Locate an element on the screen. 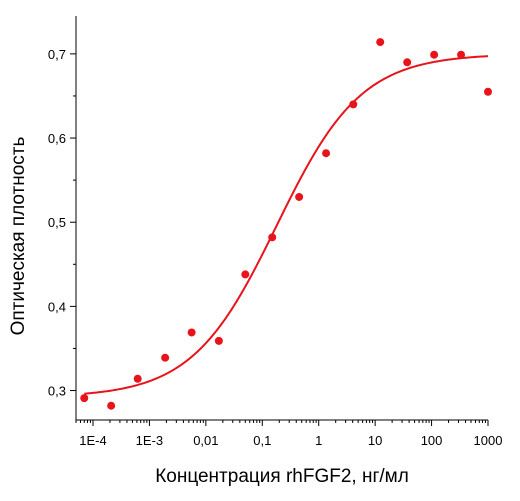 Image resolution: width=520 pixels, height=501 pixels. x-tick-label: 100 is located at coordinates (432, 440).